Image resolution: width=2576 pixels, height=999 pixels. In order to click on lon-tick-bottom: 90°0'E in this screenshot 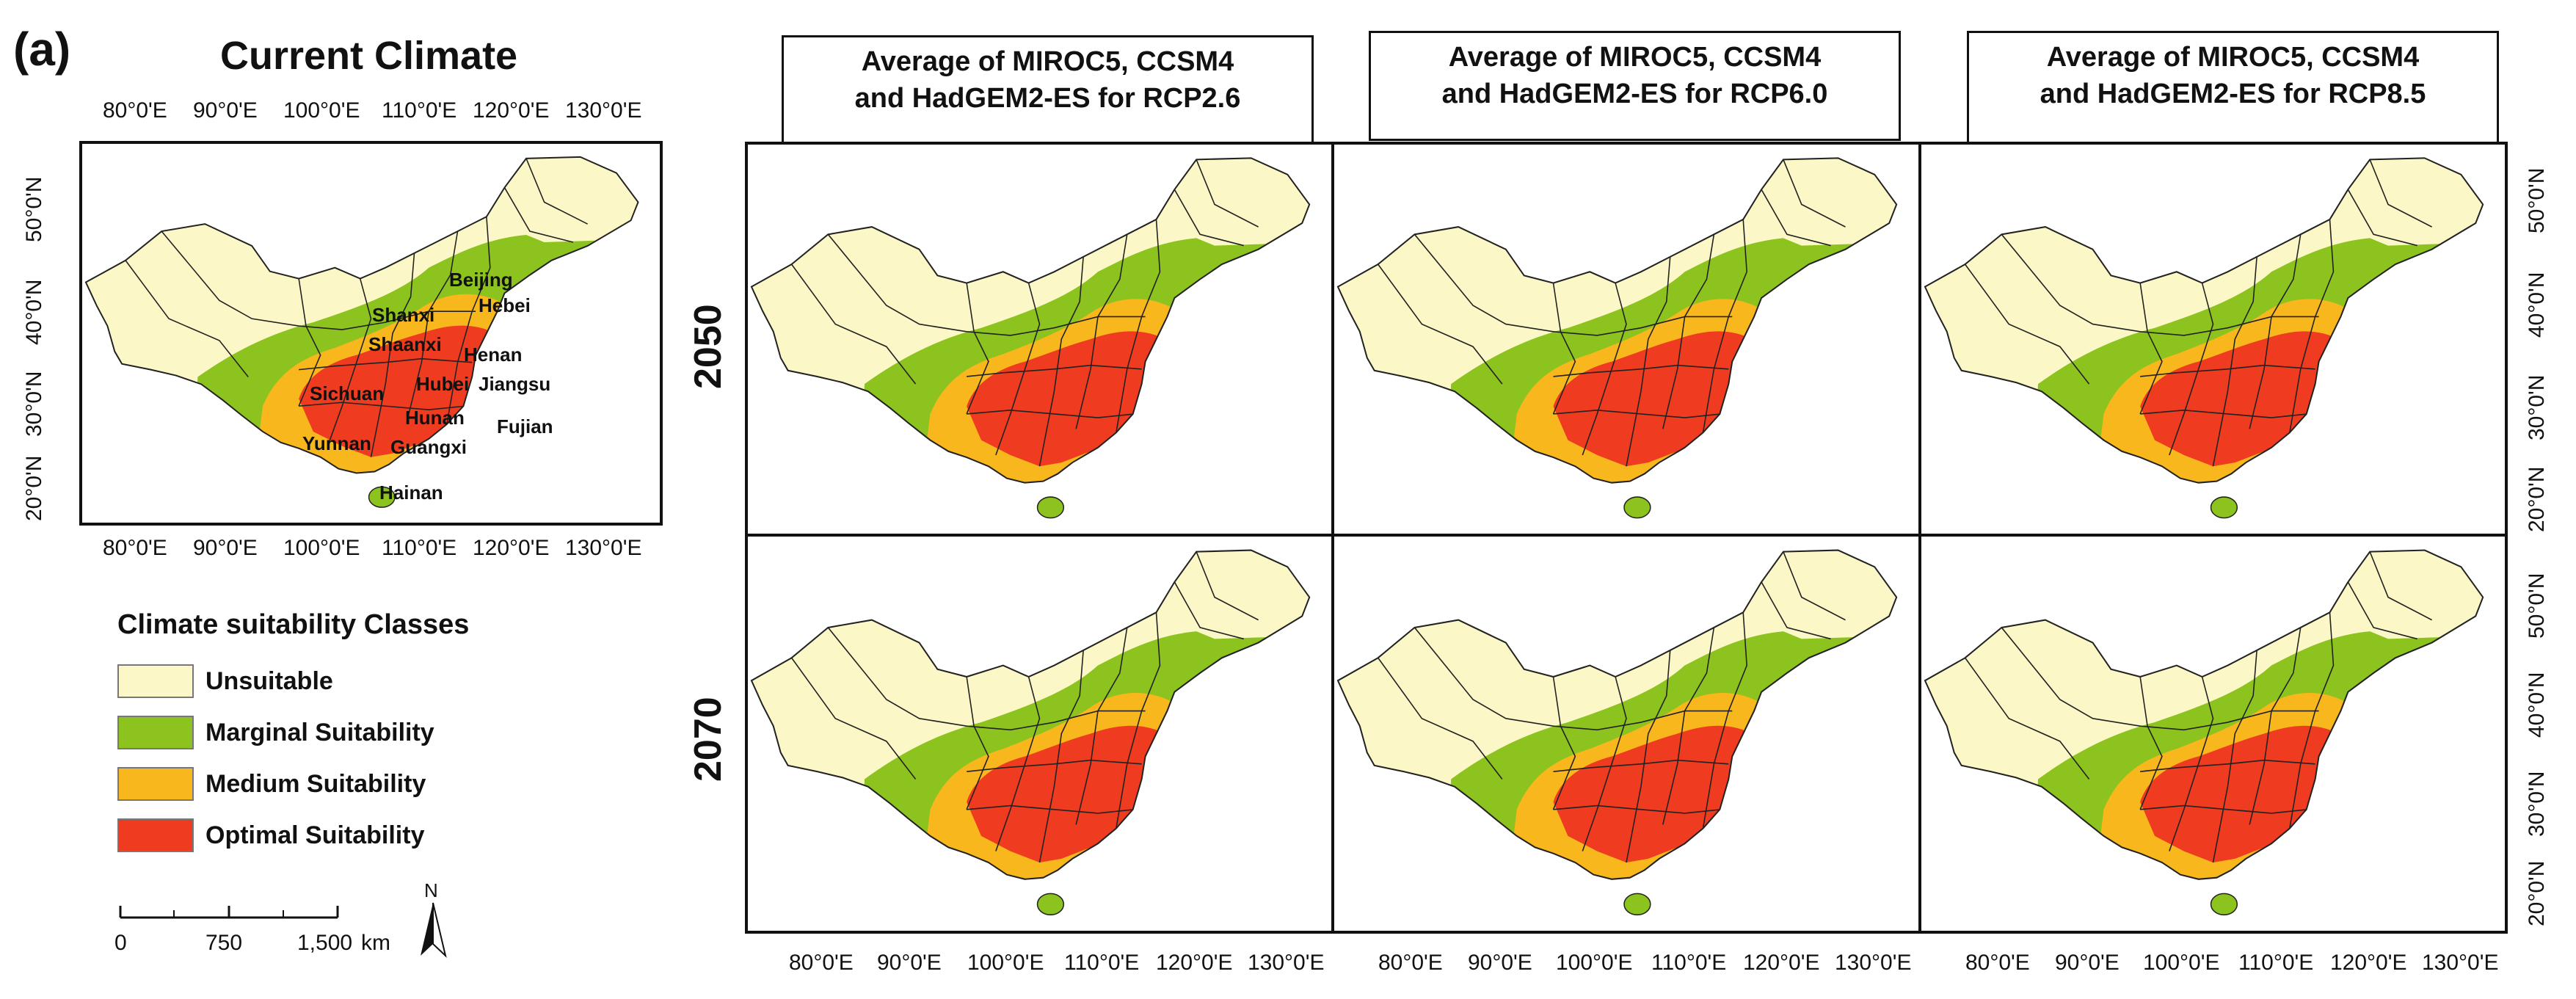, I will do `click(225, 548)`.